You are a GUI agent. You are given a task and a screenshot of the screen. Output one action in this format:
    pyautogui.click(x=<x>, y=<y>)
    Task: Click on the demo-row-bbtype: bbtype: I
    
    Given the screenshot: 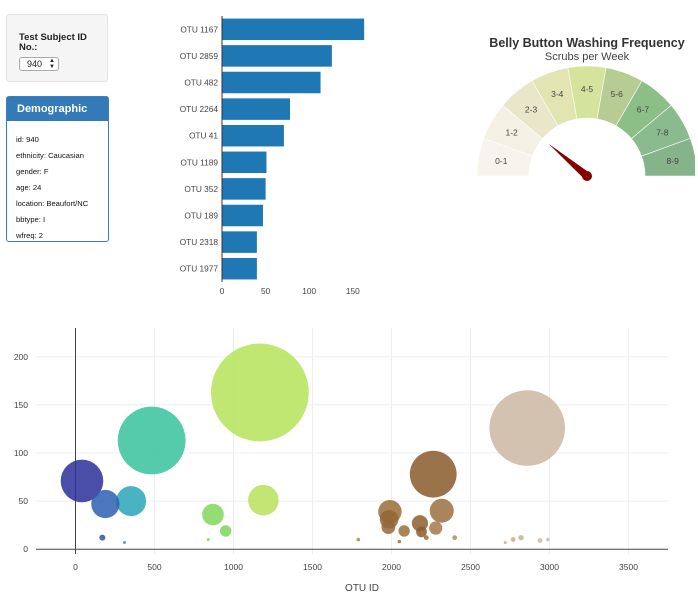 What is the action you would take?
    pyautogui.click(x=31, y=219)
    